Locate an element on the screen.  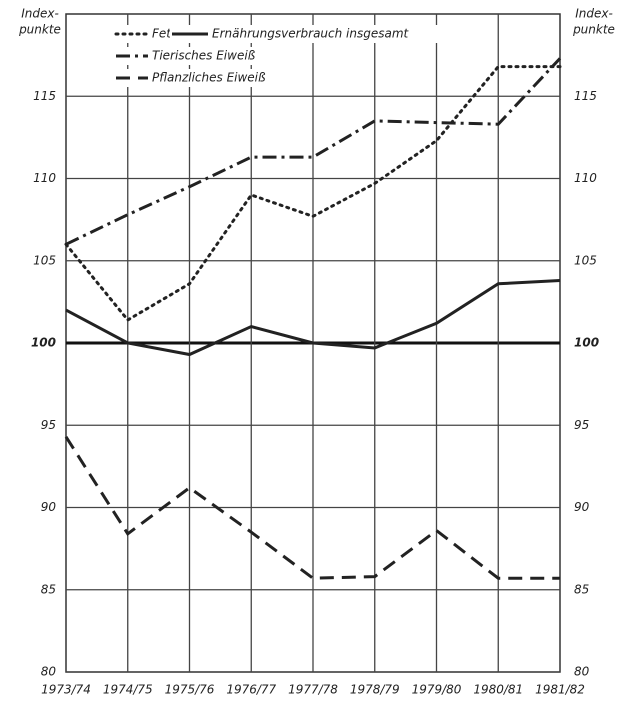
x-tick-label: 1979/80 is located at coordinates (437, 690).